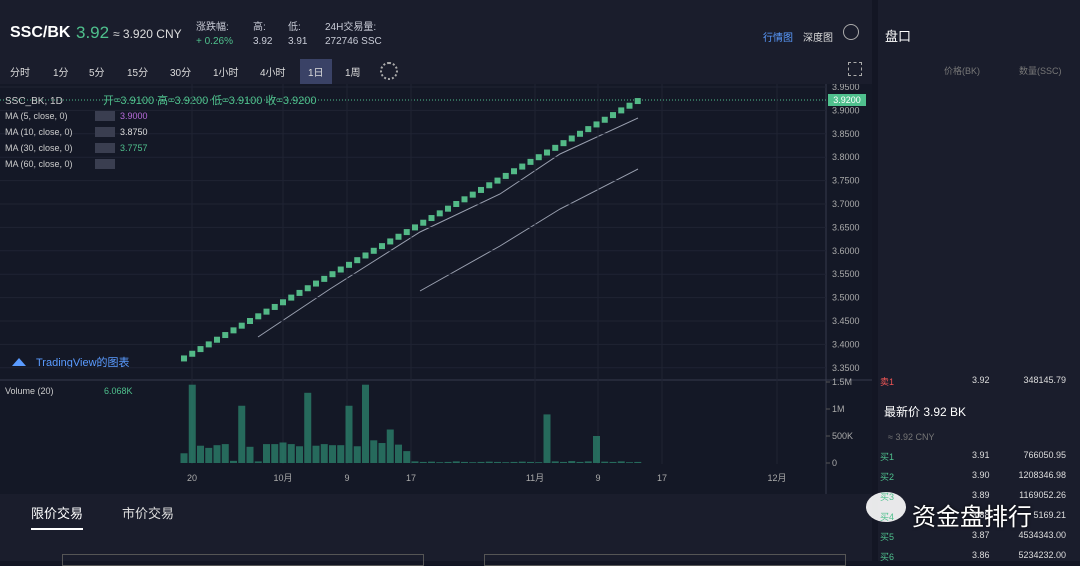  What do you see at coordinates (353, 73) in the screenshot?
I see `interval-tab: 1周` at bounding box center [353, 73].